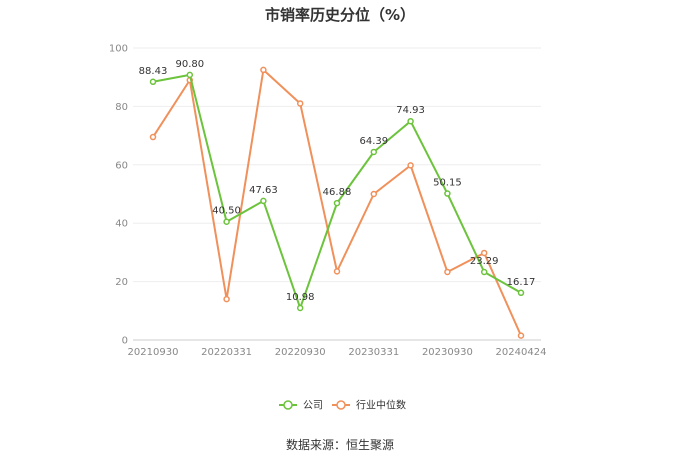 The image size is (680, 460). Describe the element at coordinates (410, 110) in the screenshot. I see `data-label: 74.93` at that location.